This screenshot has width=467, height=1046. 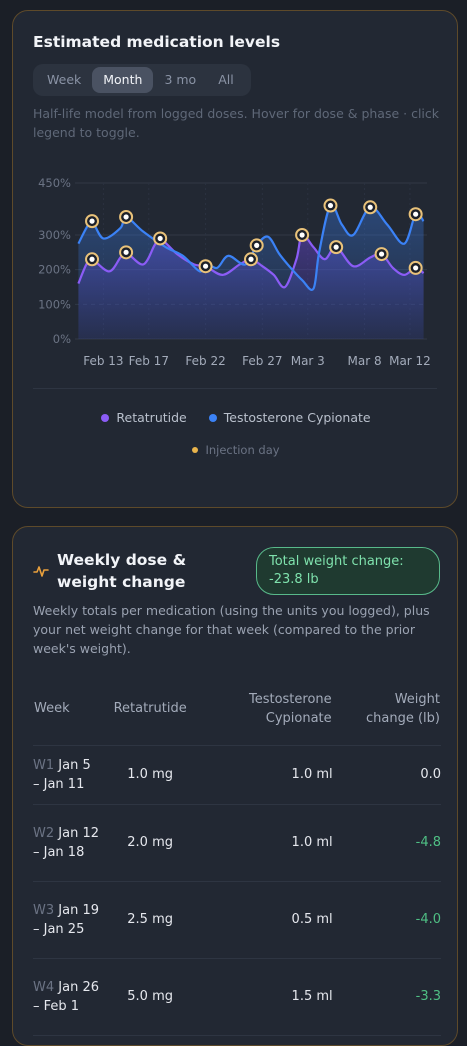 I want to click on week-cell: W1 Jan 5 – Jan 11, so click(x=66, y=774).